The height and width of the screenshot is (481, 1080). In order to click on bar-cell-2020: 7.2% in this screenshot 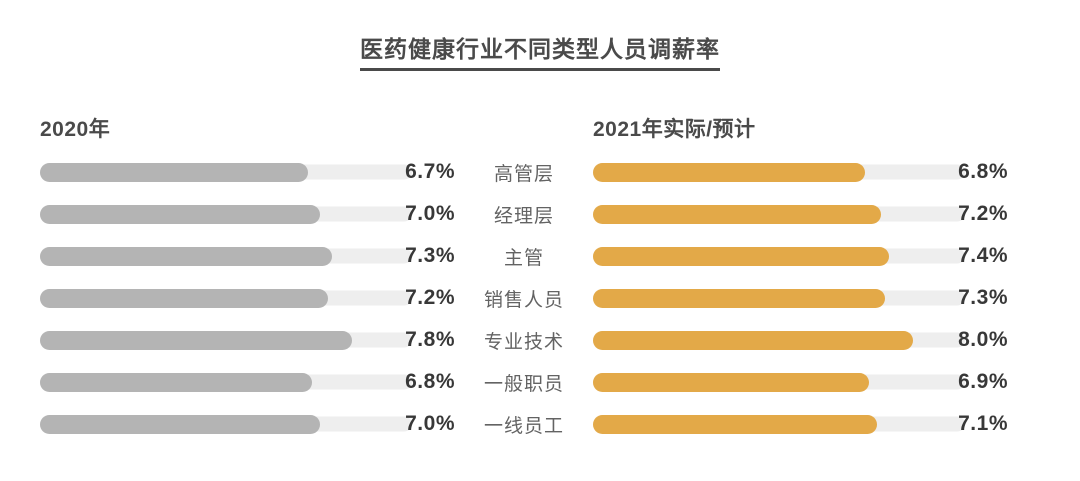, I will do `click(247, 298)`.